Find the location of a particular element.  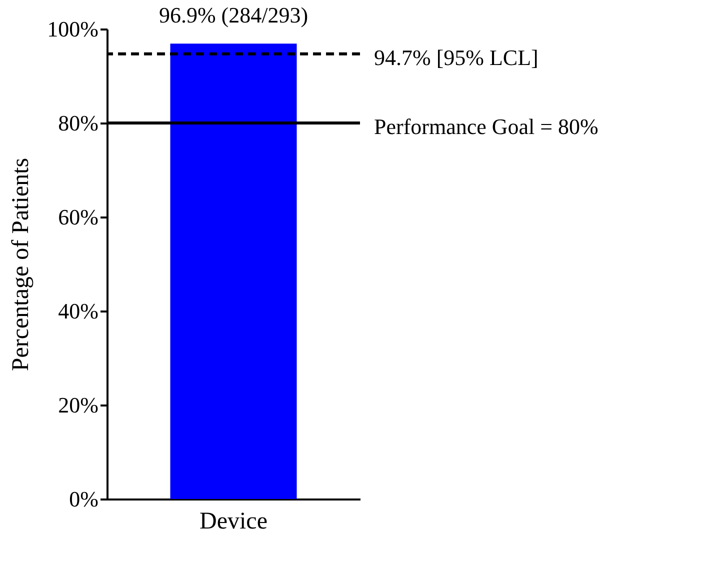

x-tick-label: Device is located at coordinates (234, 521).